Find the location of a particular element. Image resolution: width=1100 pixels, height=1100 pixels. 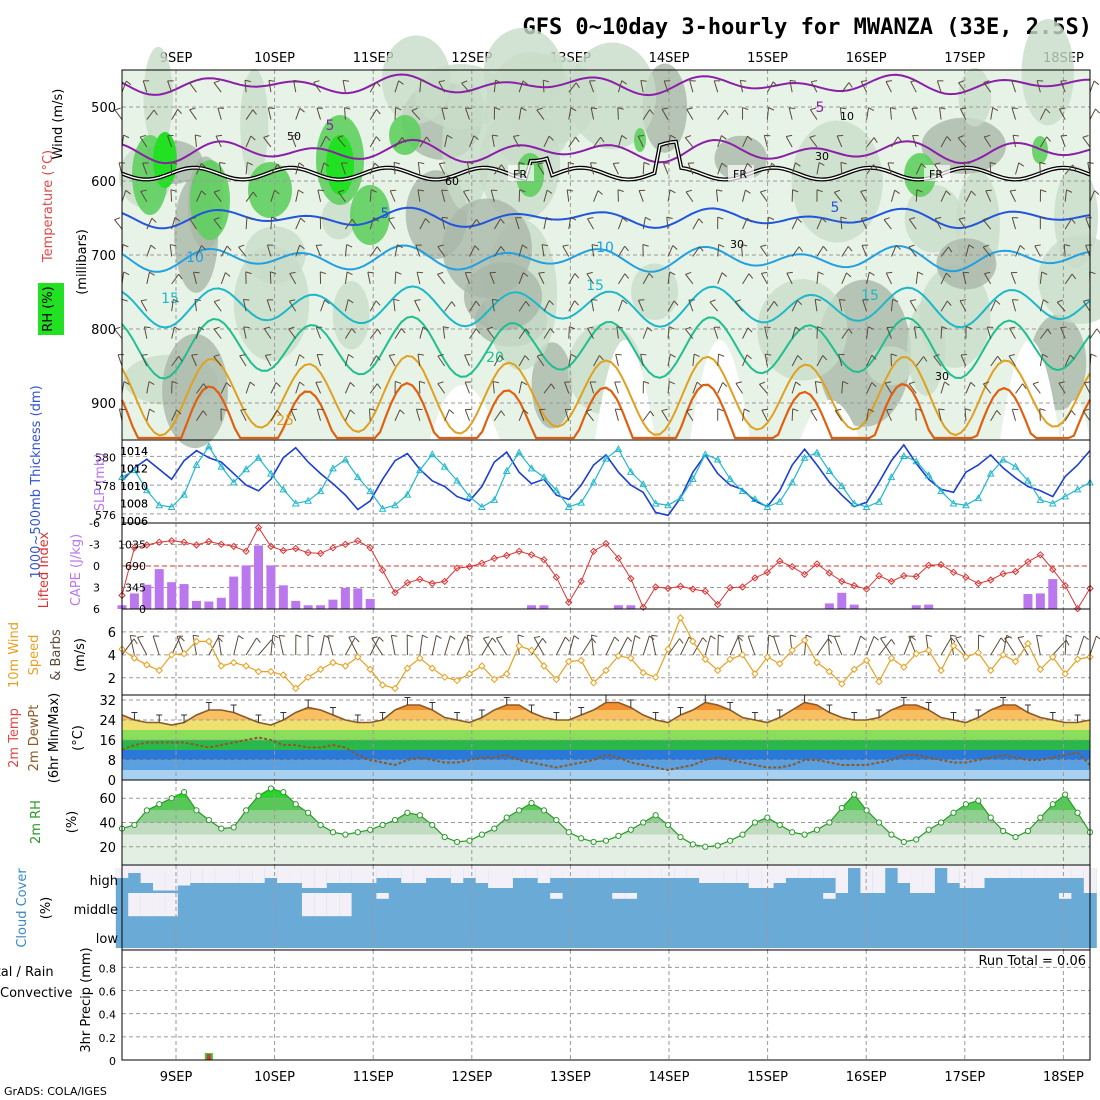

precip-frame is located at coordinates (606, 1005).